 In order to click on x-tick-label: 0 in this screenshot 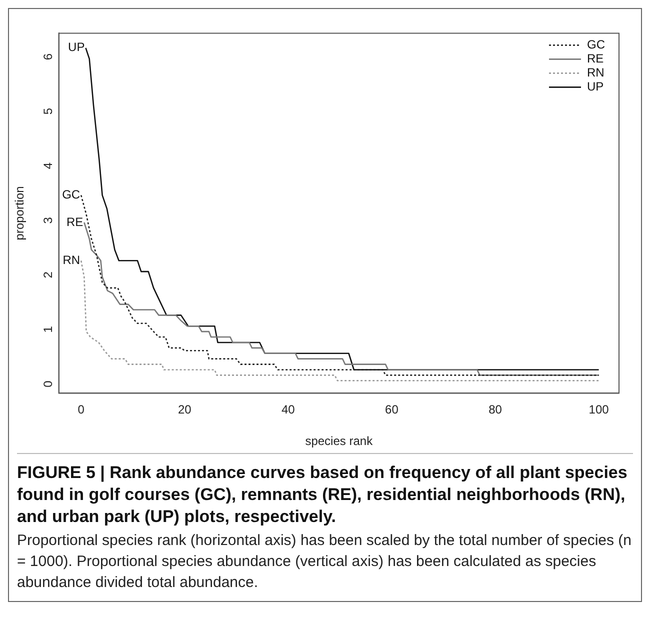, I will do `click(81, 409)`.